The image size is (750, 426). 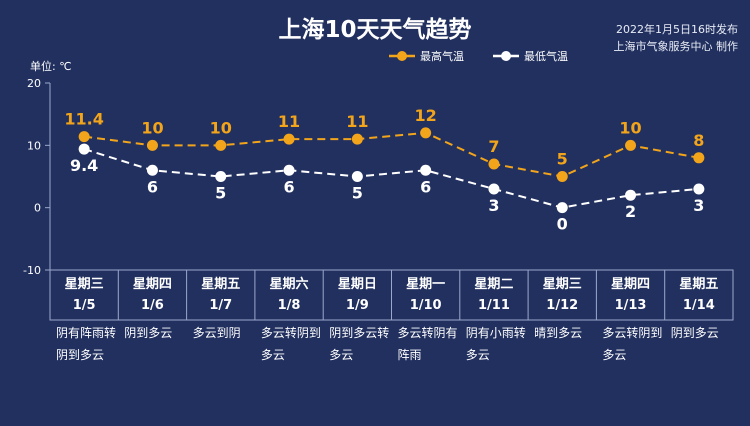 What do you see at coordinates (546, 56) in the screenshot?
I see `legend-low-label: 最低气温` at bounding box center [546, 56].